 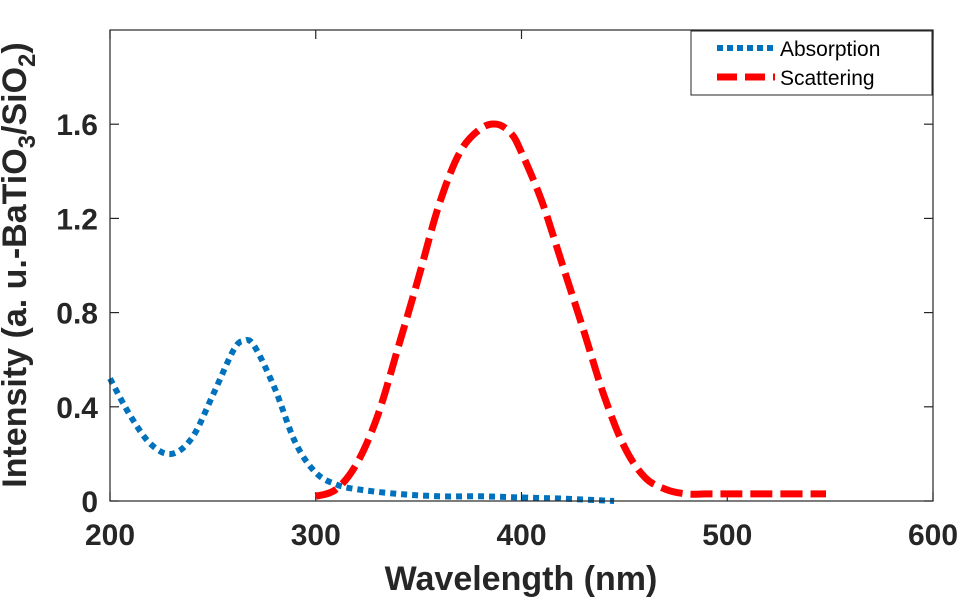 What do you see at coordinates (827, 78) in the screenshot?
I see `legend-scattering-label: Scattering` at bounding box center [827, 78].